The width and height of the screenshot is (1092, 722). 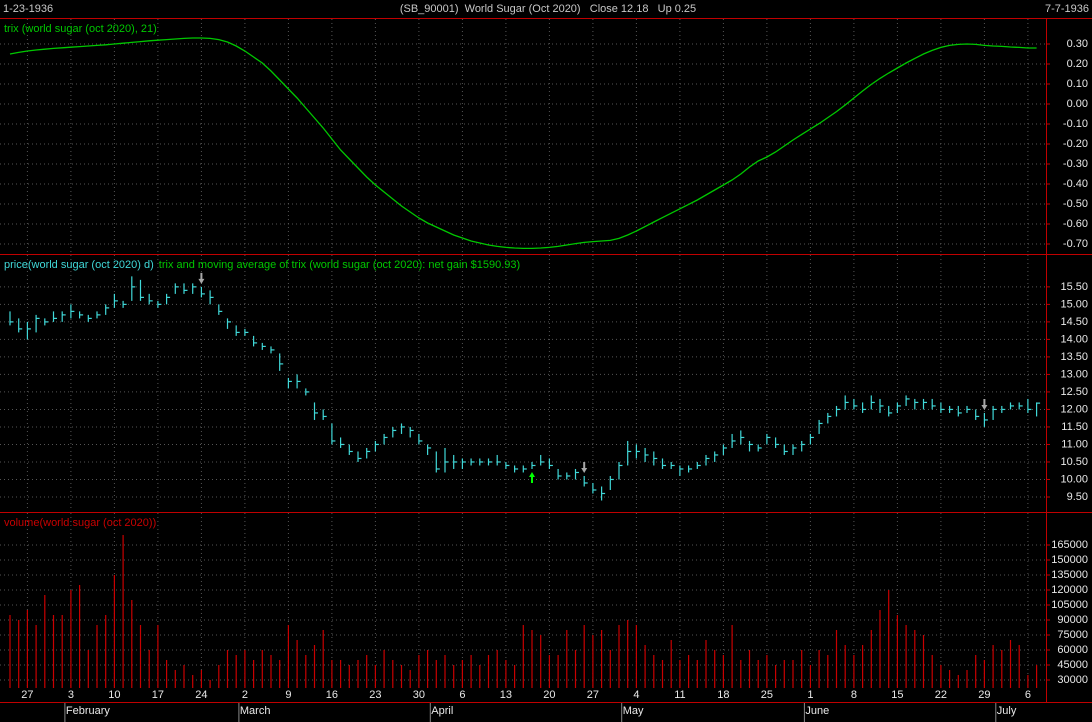 What do you see at coordinates (984, 695) in the screenshot?
I see `x-tick-label: 29` at bounding box center [984, 695].